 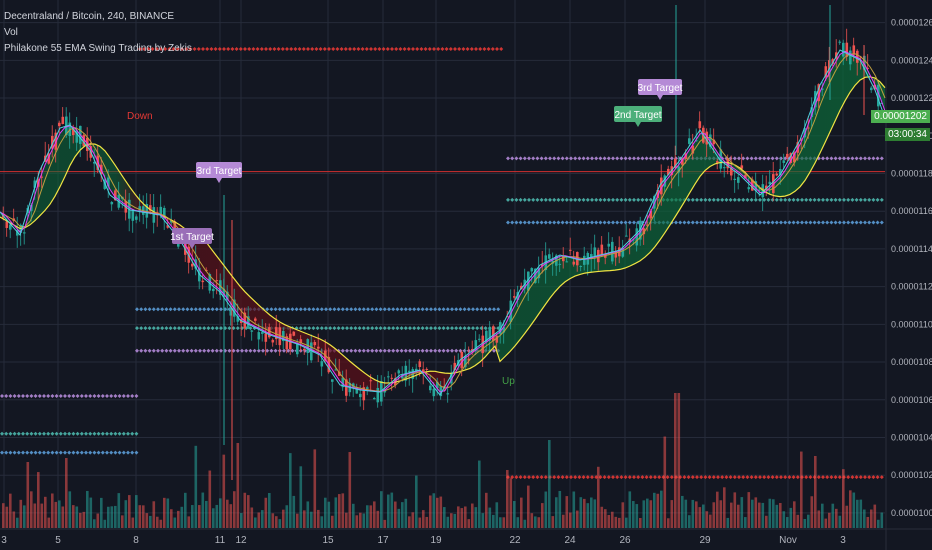 I want to click on indicator-legend: Philakone 55 EMA Swing Trading by Zekis, so click(x=98, y=48).